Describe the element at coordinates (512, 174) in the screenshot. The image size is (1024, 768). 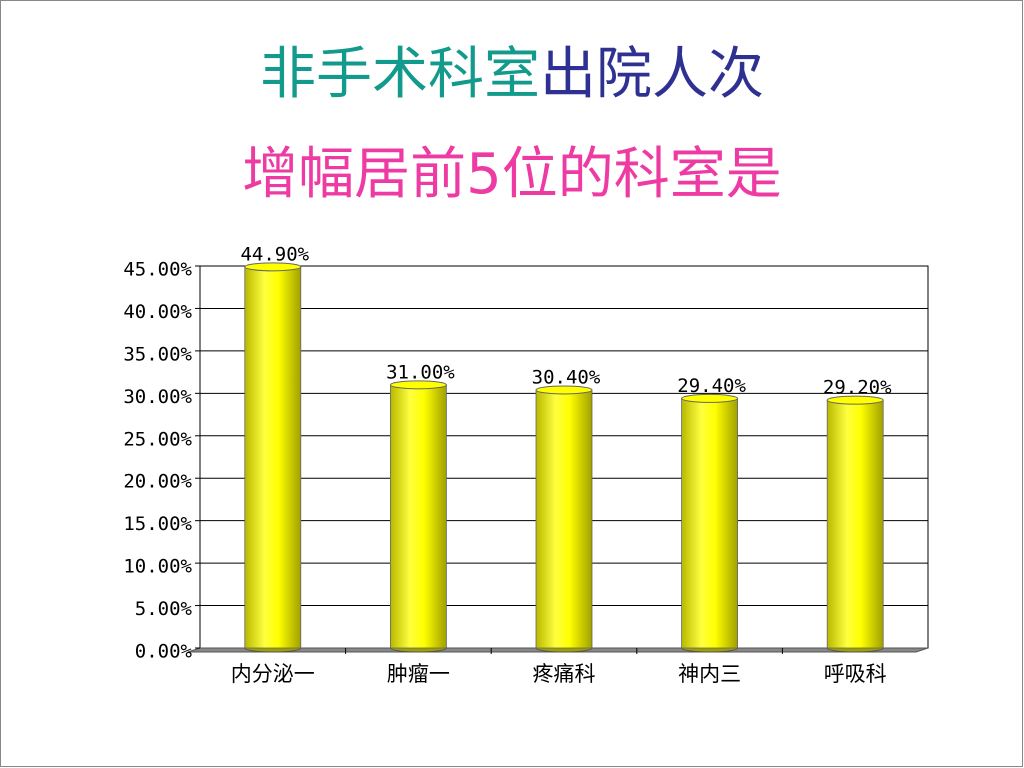
I see `chart-subtitle: 增幅居前5位的科室是` at that location.